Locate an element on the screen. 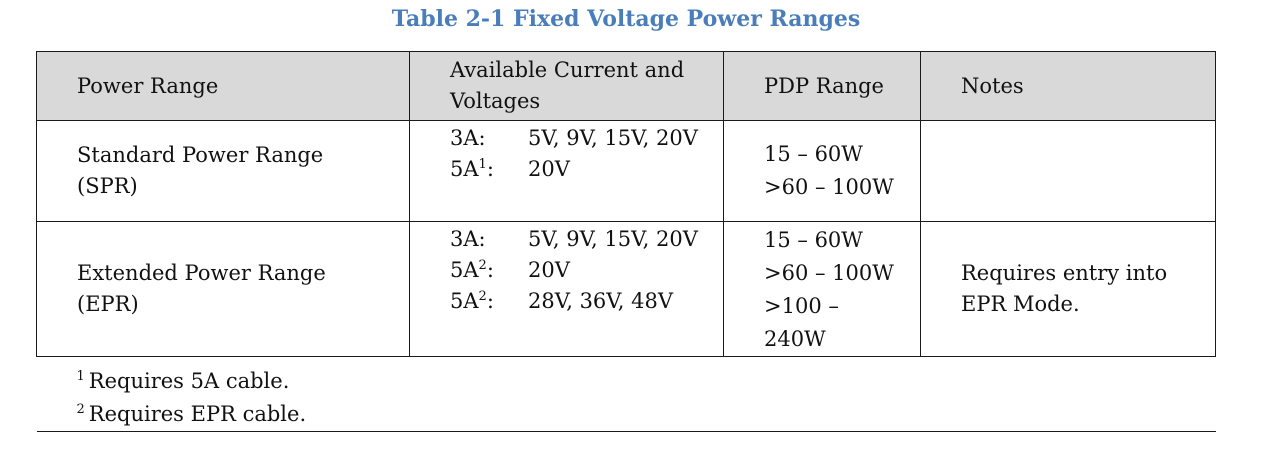 This screenshot has height=460, width=1262. volt-values: 28V, 36V, 48V is located at coordinates (601, 301).